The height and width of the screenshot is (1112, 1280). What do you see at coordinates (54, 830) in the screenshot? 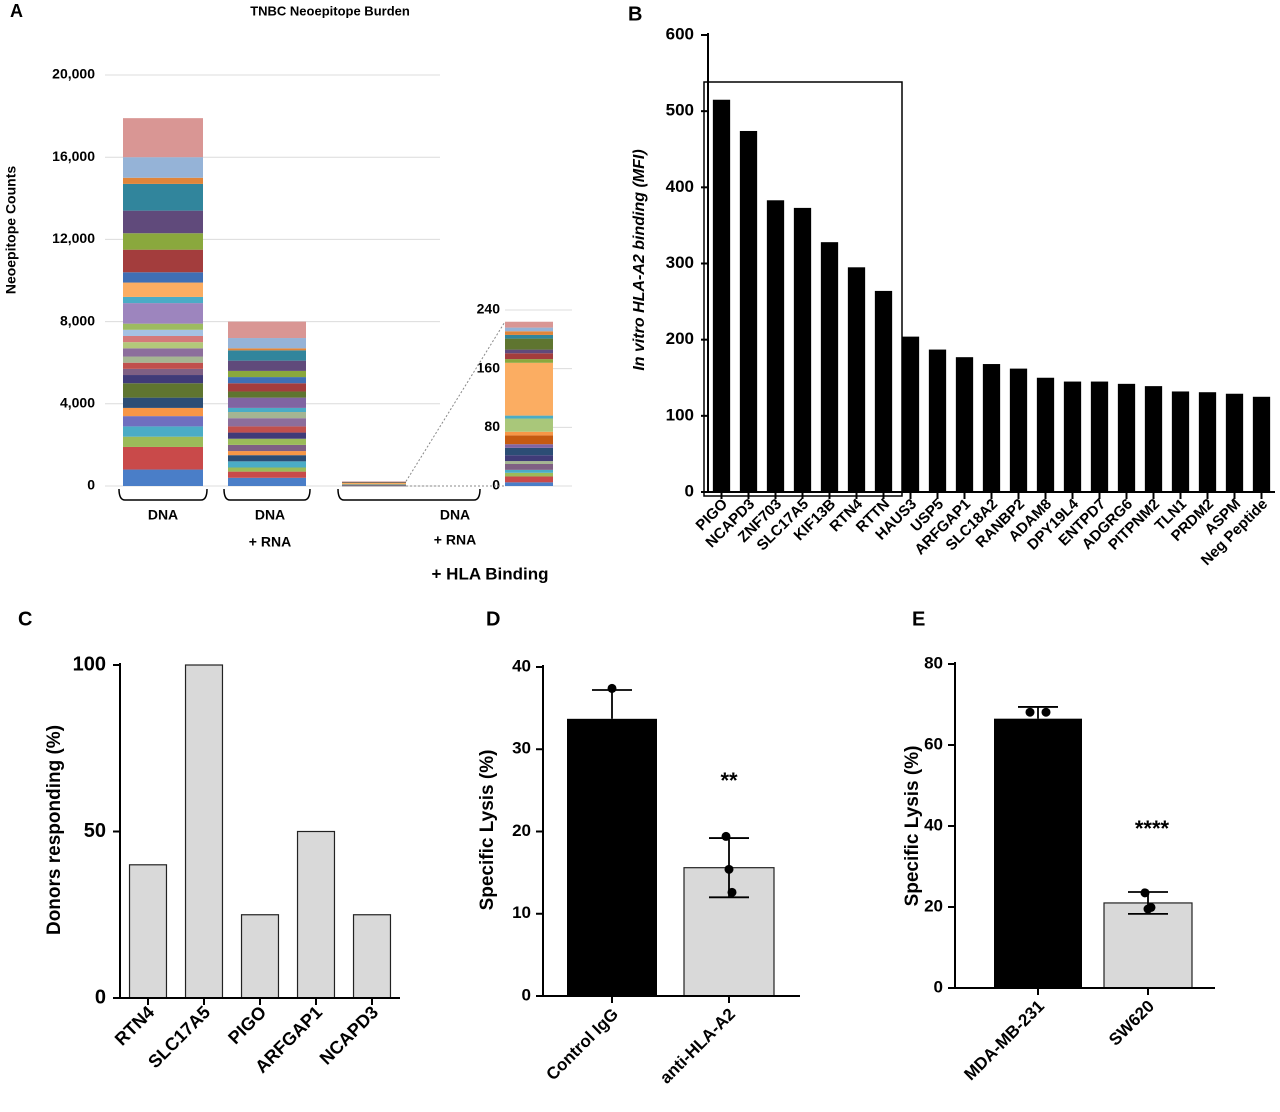
I see `y-axis-label: Donors responding (%)` at bounding box center [54, 830].